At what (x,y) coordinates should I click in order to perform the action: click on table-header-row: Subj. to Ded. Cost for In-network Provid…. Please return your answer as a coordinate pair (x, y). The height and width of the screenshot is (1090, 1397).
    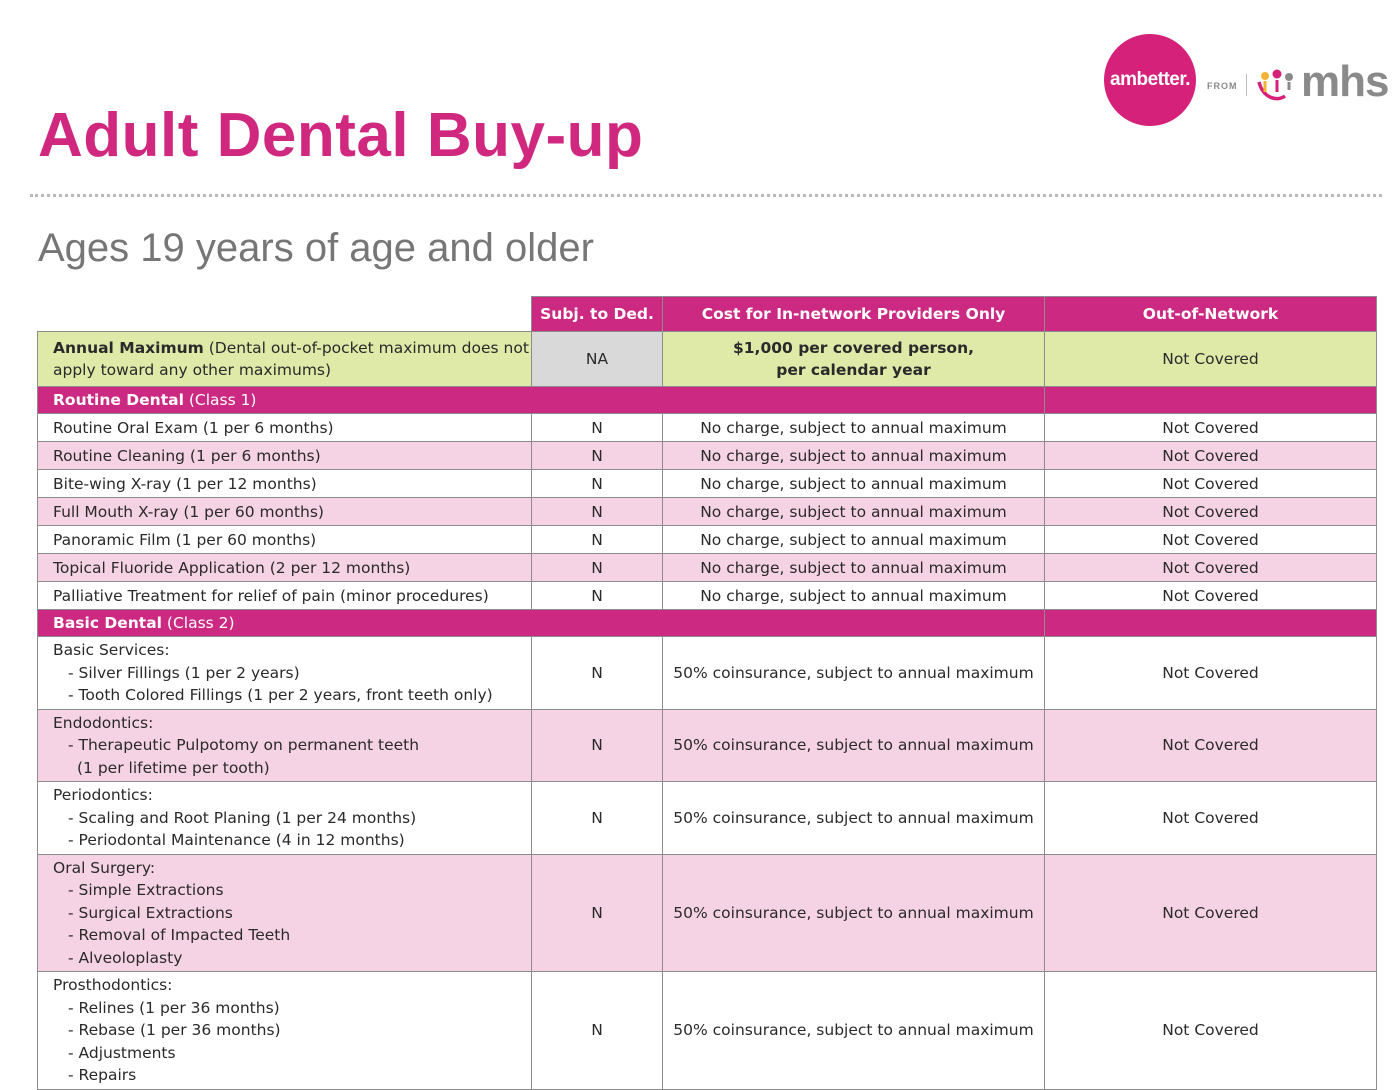
    Looking at the image, I should click on (707, 314).